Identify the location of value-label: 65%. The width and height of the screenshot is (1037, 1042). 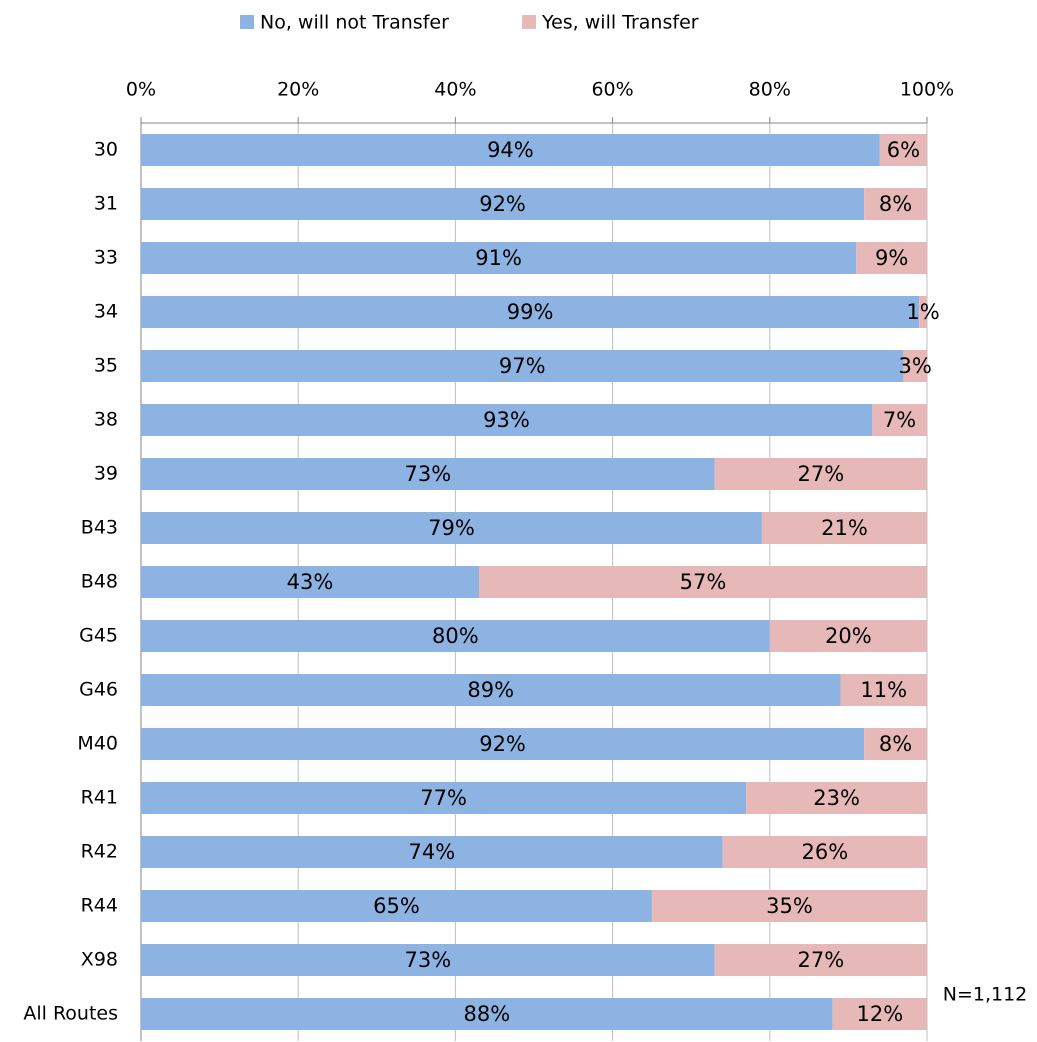
(396, 906).